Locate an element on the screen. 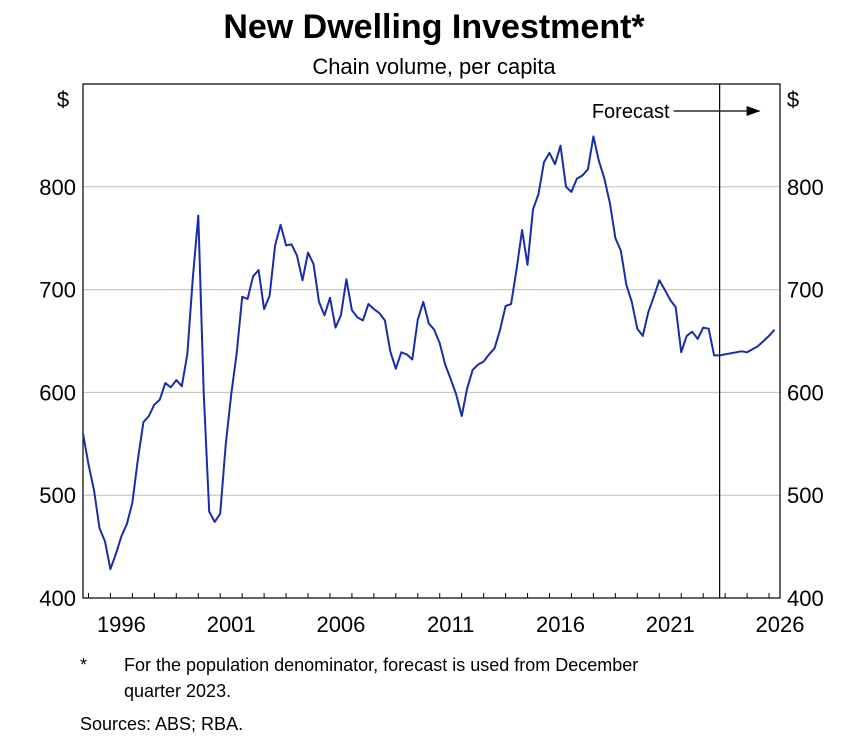  y-tick-left-700: 700 is located at coordinates (57, 290).